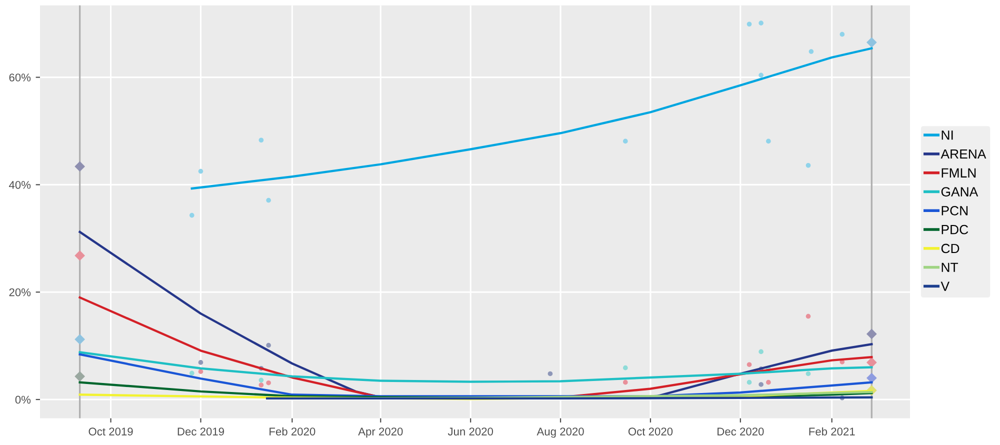 The image size is (1000, 445). I want to click on legend-label: FMLN, so click(959, 173).